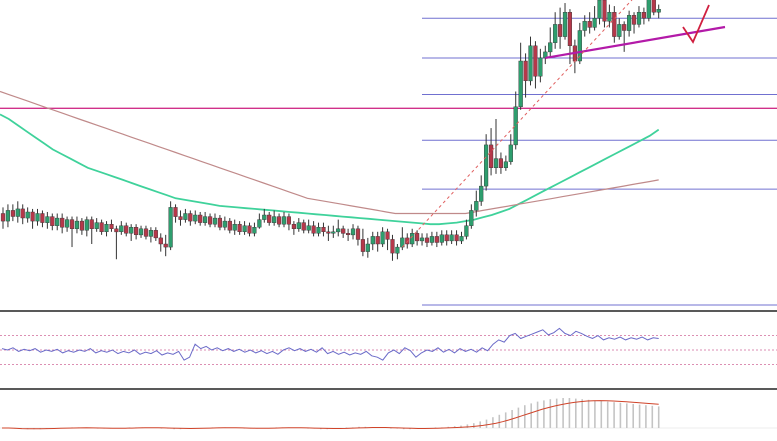 The width and height of the screenshot is (777, 441). Describe the element at coordinates (330, 344) in the screenshot. I see `rsi-line` at that location.